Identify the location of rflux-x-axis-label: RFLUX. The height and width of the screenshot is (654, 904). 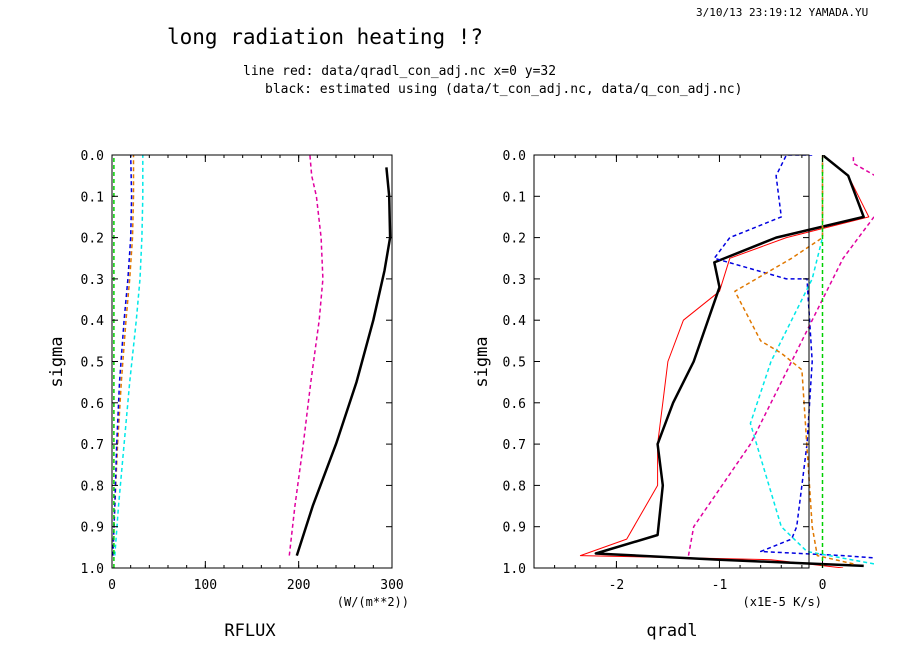
(250, 631).